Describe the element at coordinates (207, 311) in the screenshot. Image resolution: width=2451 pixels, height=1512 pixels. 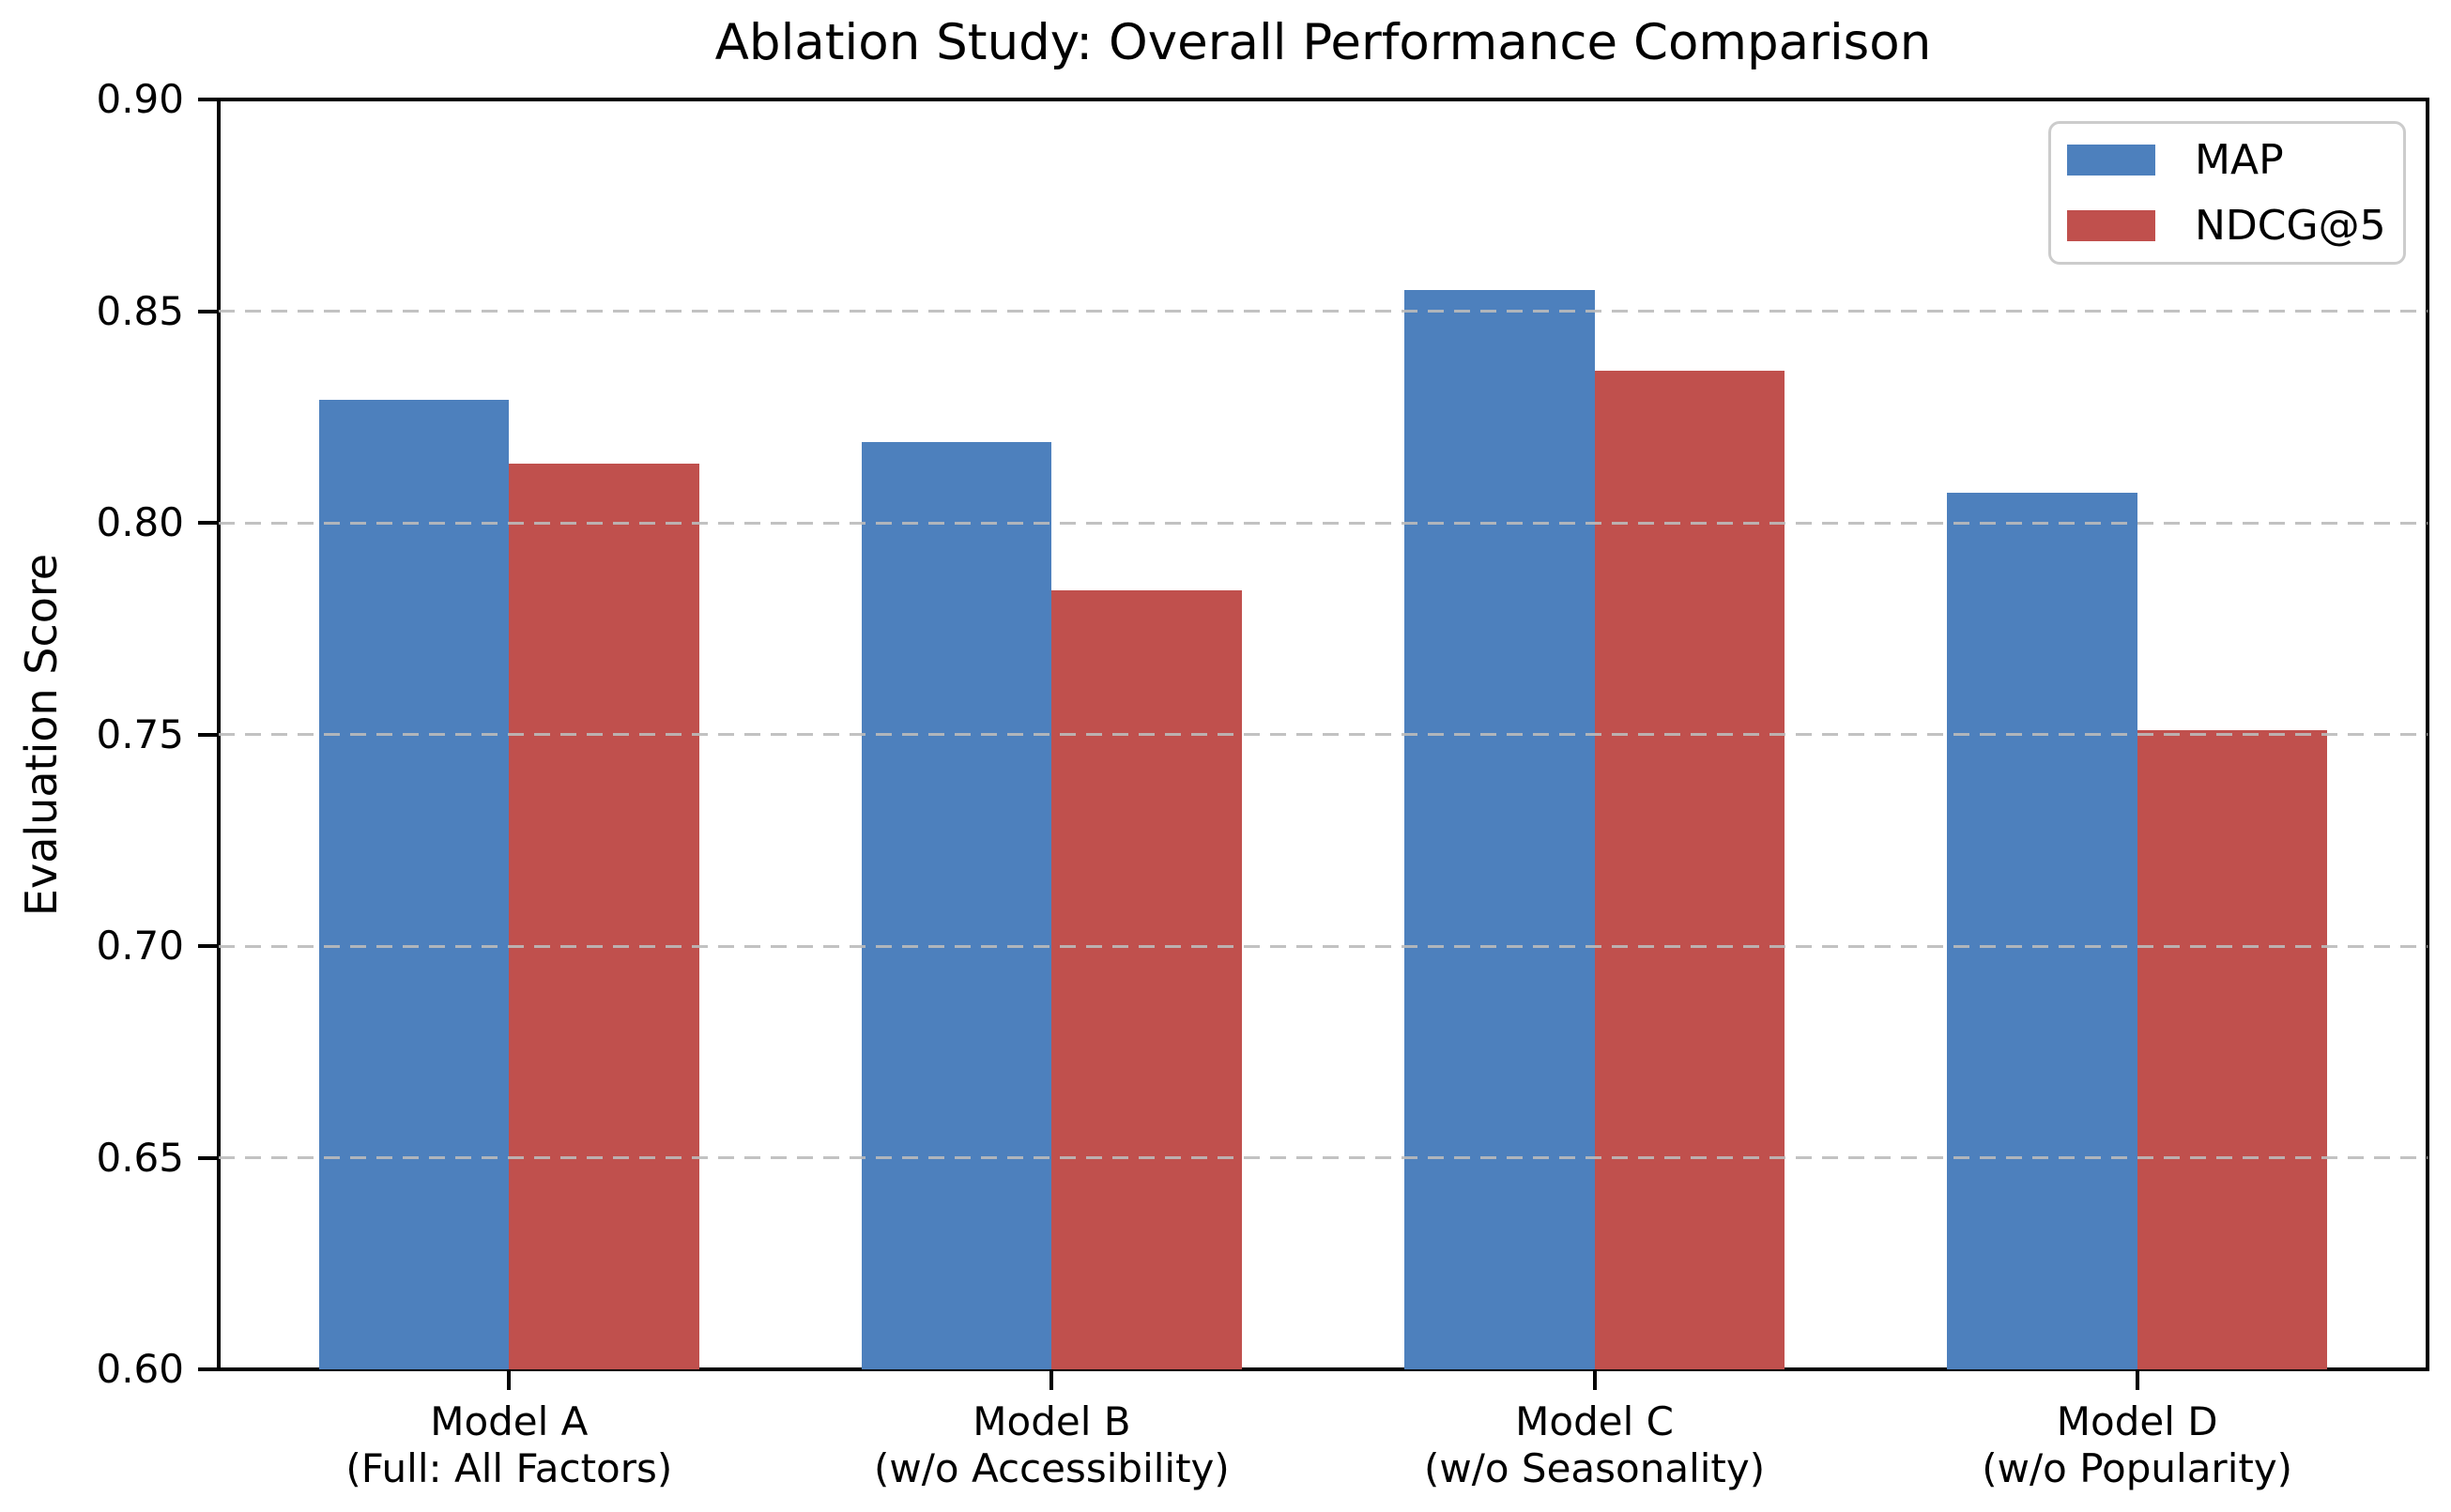
I see `y-tick-0.85` at that location.